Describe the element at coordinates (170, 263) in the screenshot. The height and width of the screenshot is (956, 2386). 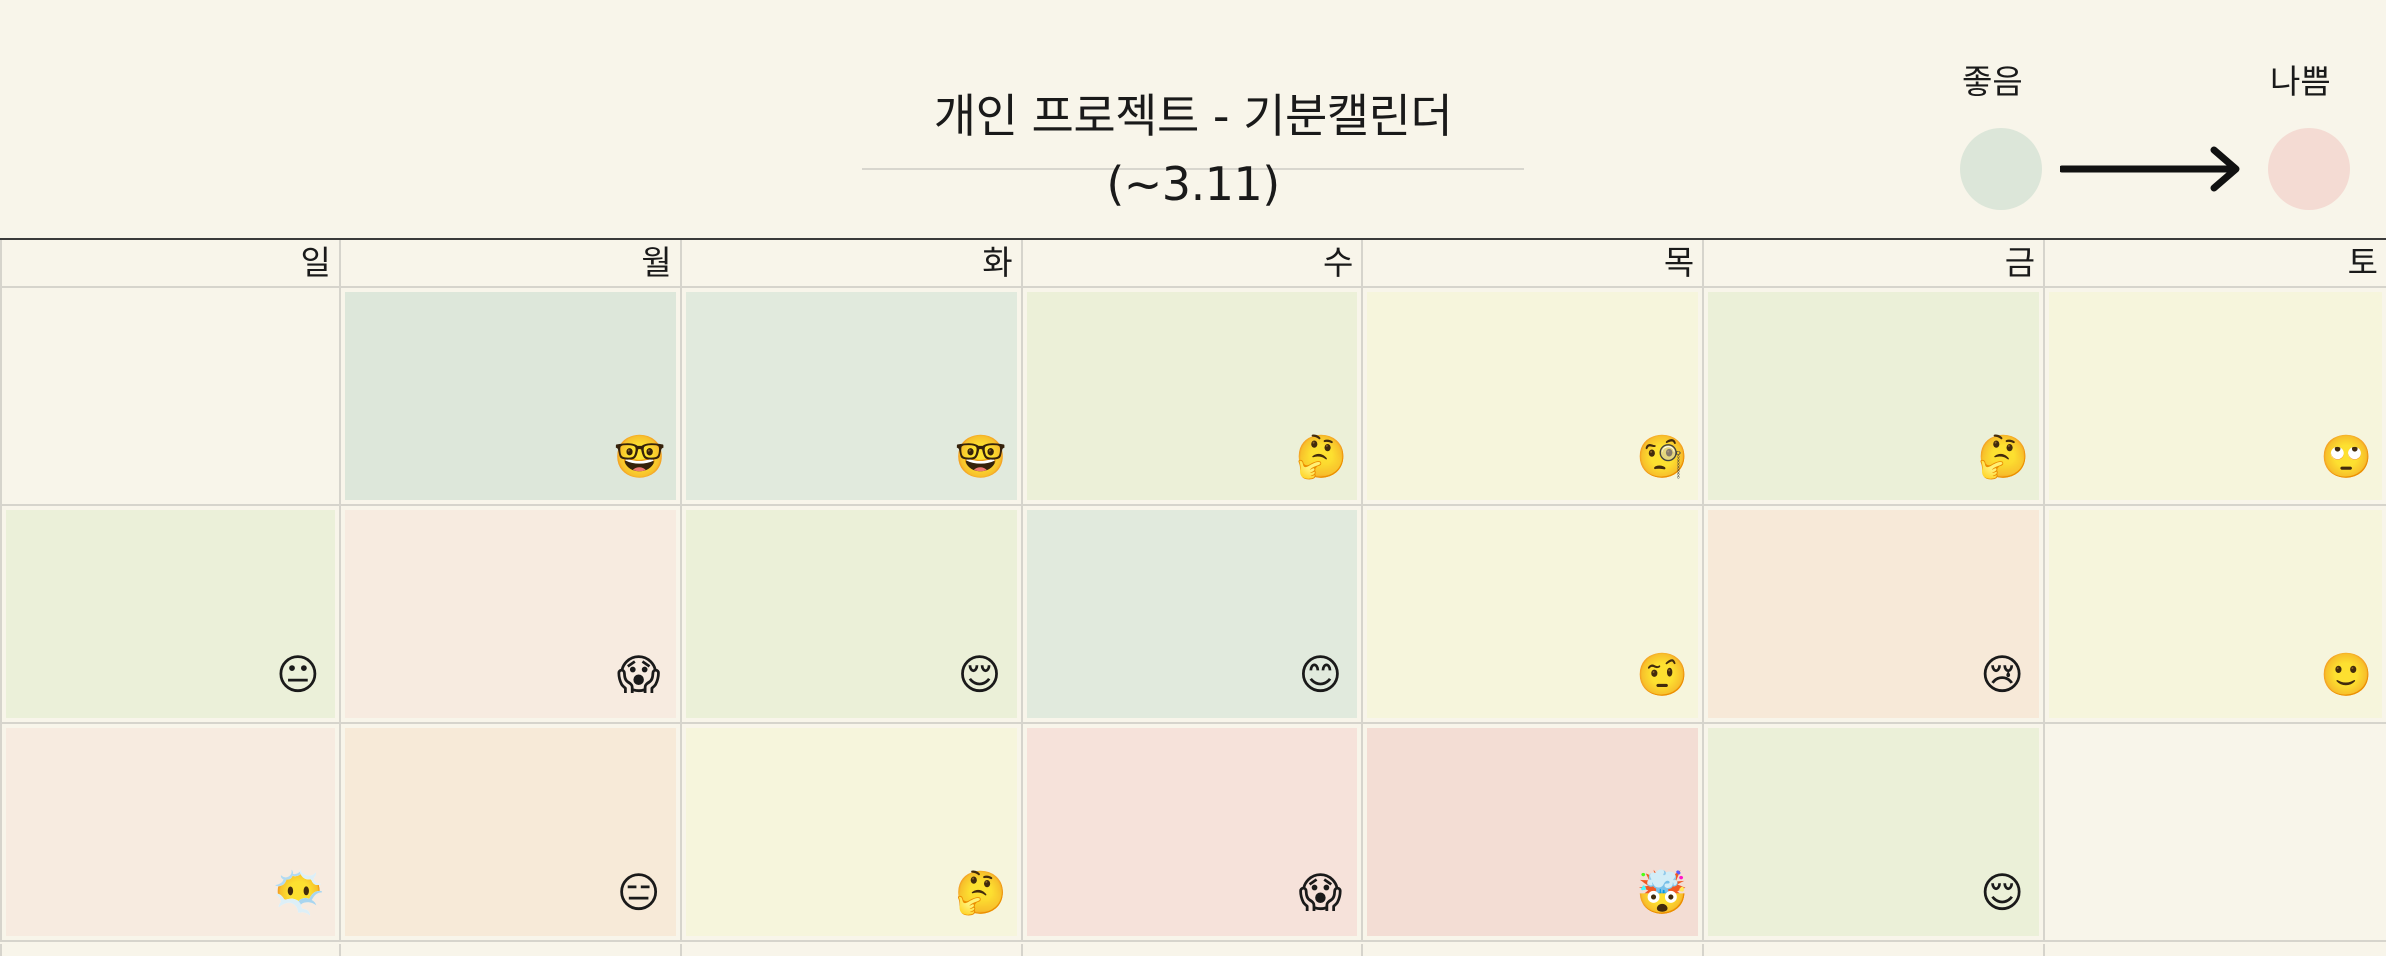
I see `weekday-sun: 일` at that location.